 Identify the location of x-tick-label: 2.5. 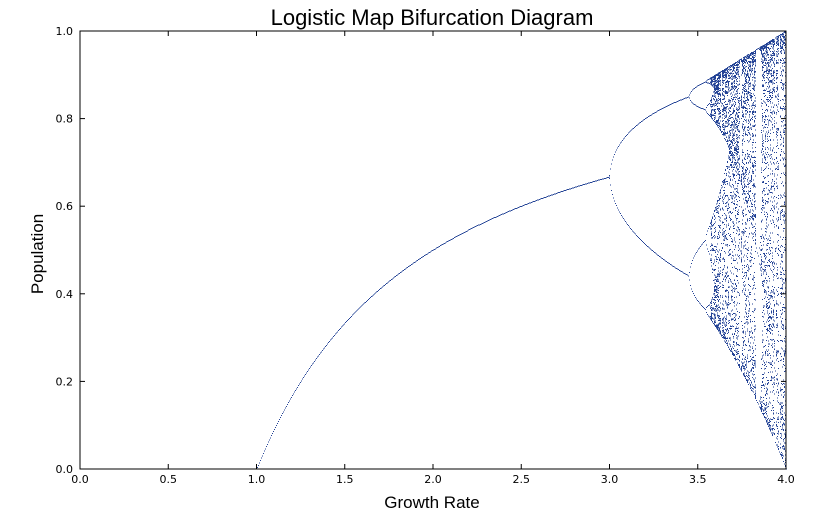
(522, 479).